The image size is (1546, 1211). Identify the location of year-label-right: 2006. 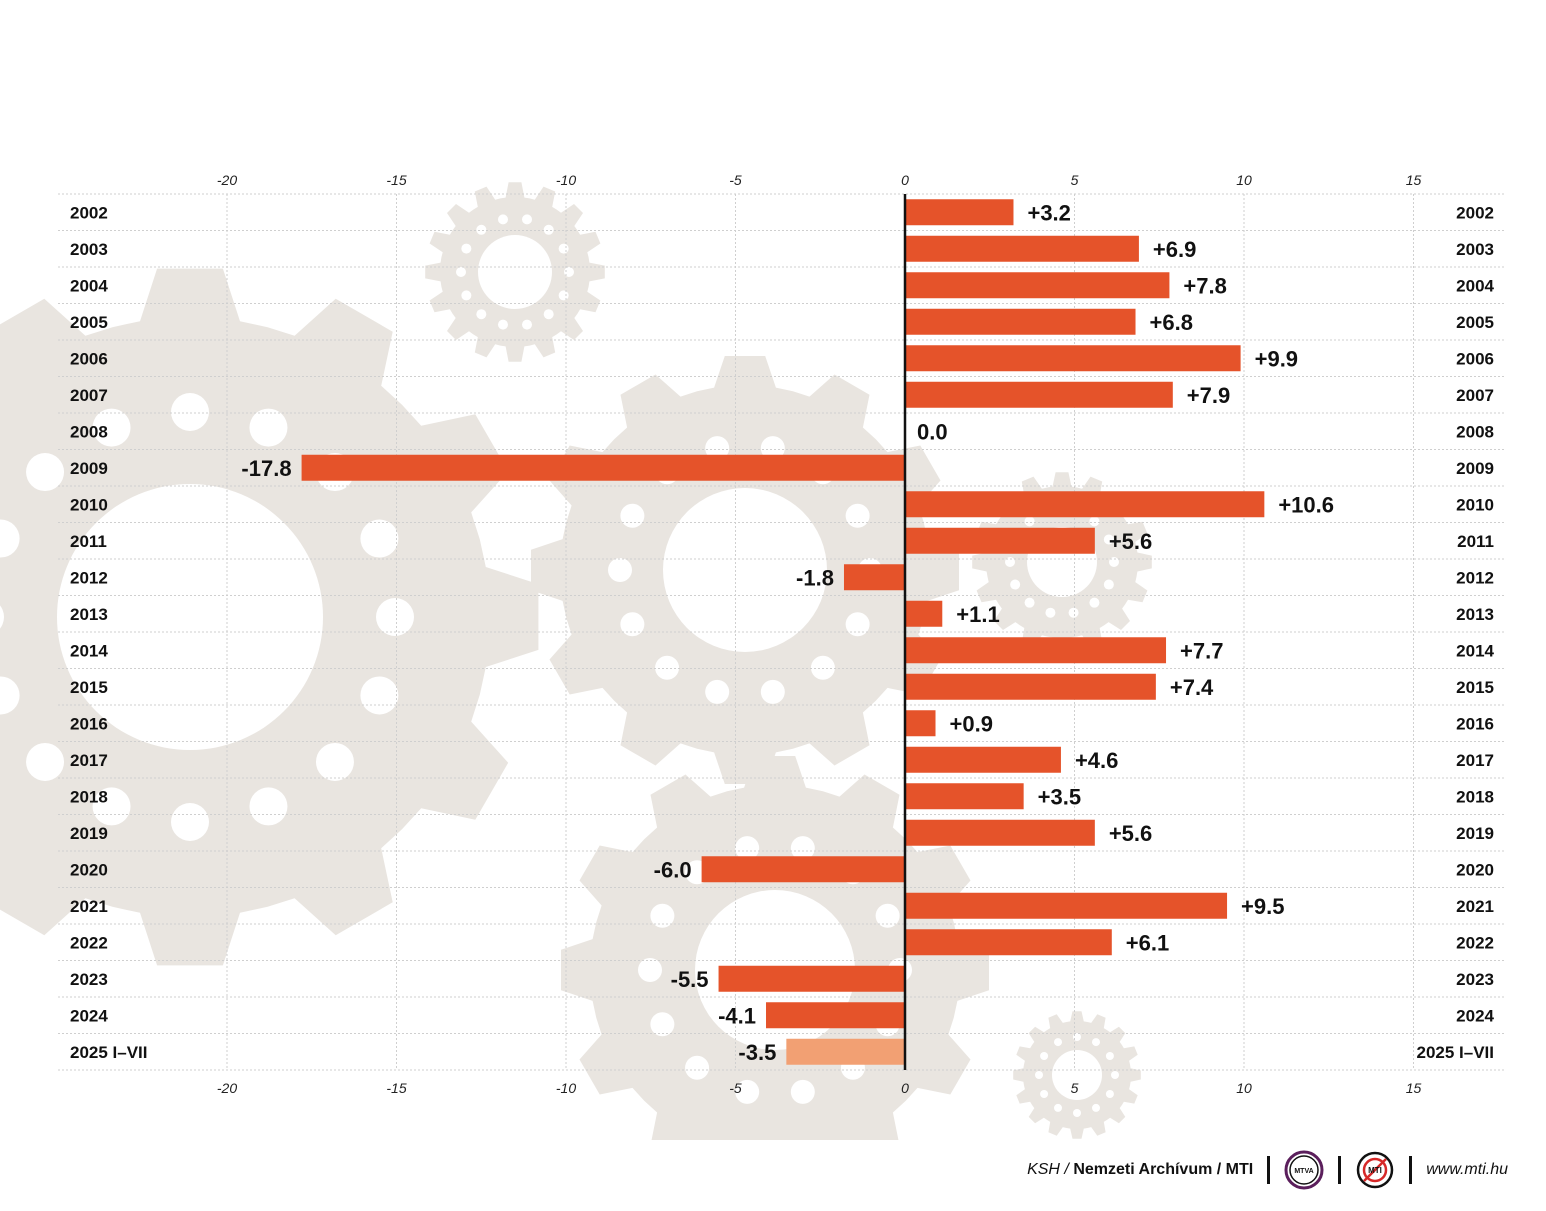
(1475, 358).